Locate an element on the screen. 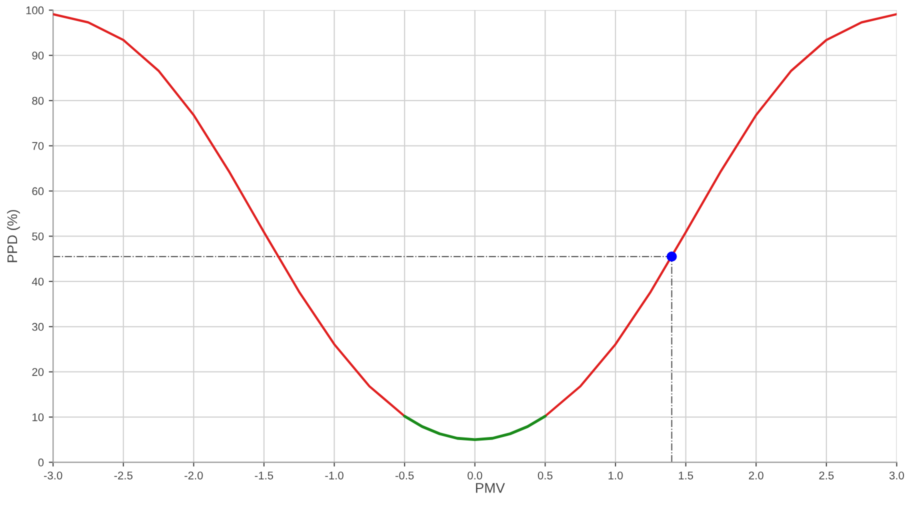  x-axis-title: PMV is located at coordinates (490, 488).